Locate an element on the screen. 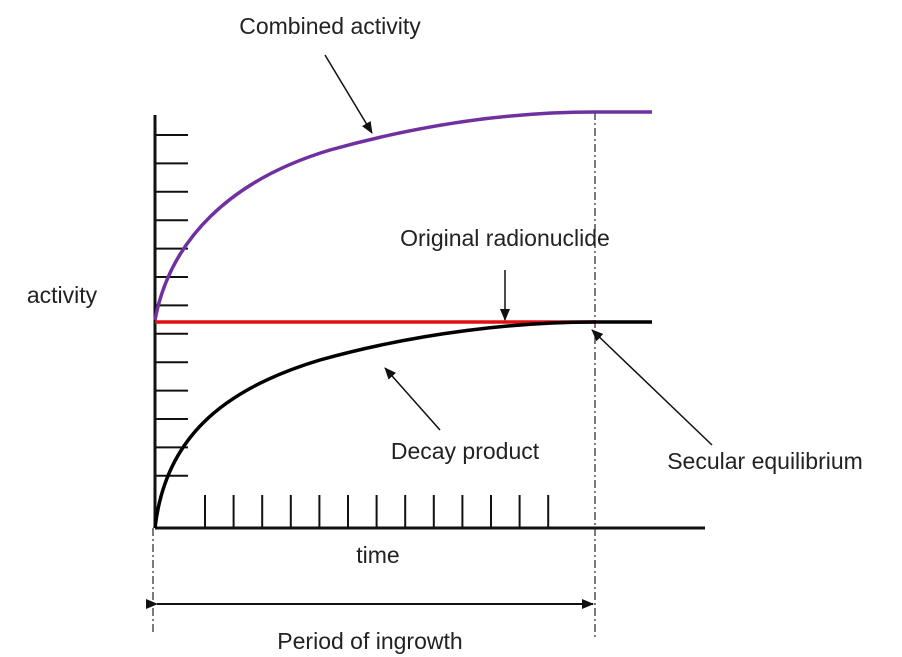 Image resolution: width=902 pixels, height=657 pixels. label: Secular equilibrium is located at coordinates (765, 461).